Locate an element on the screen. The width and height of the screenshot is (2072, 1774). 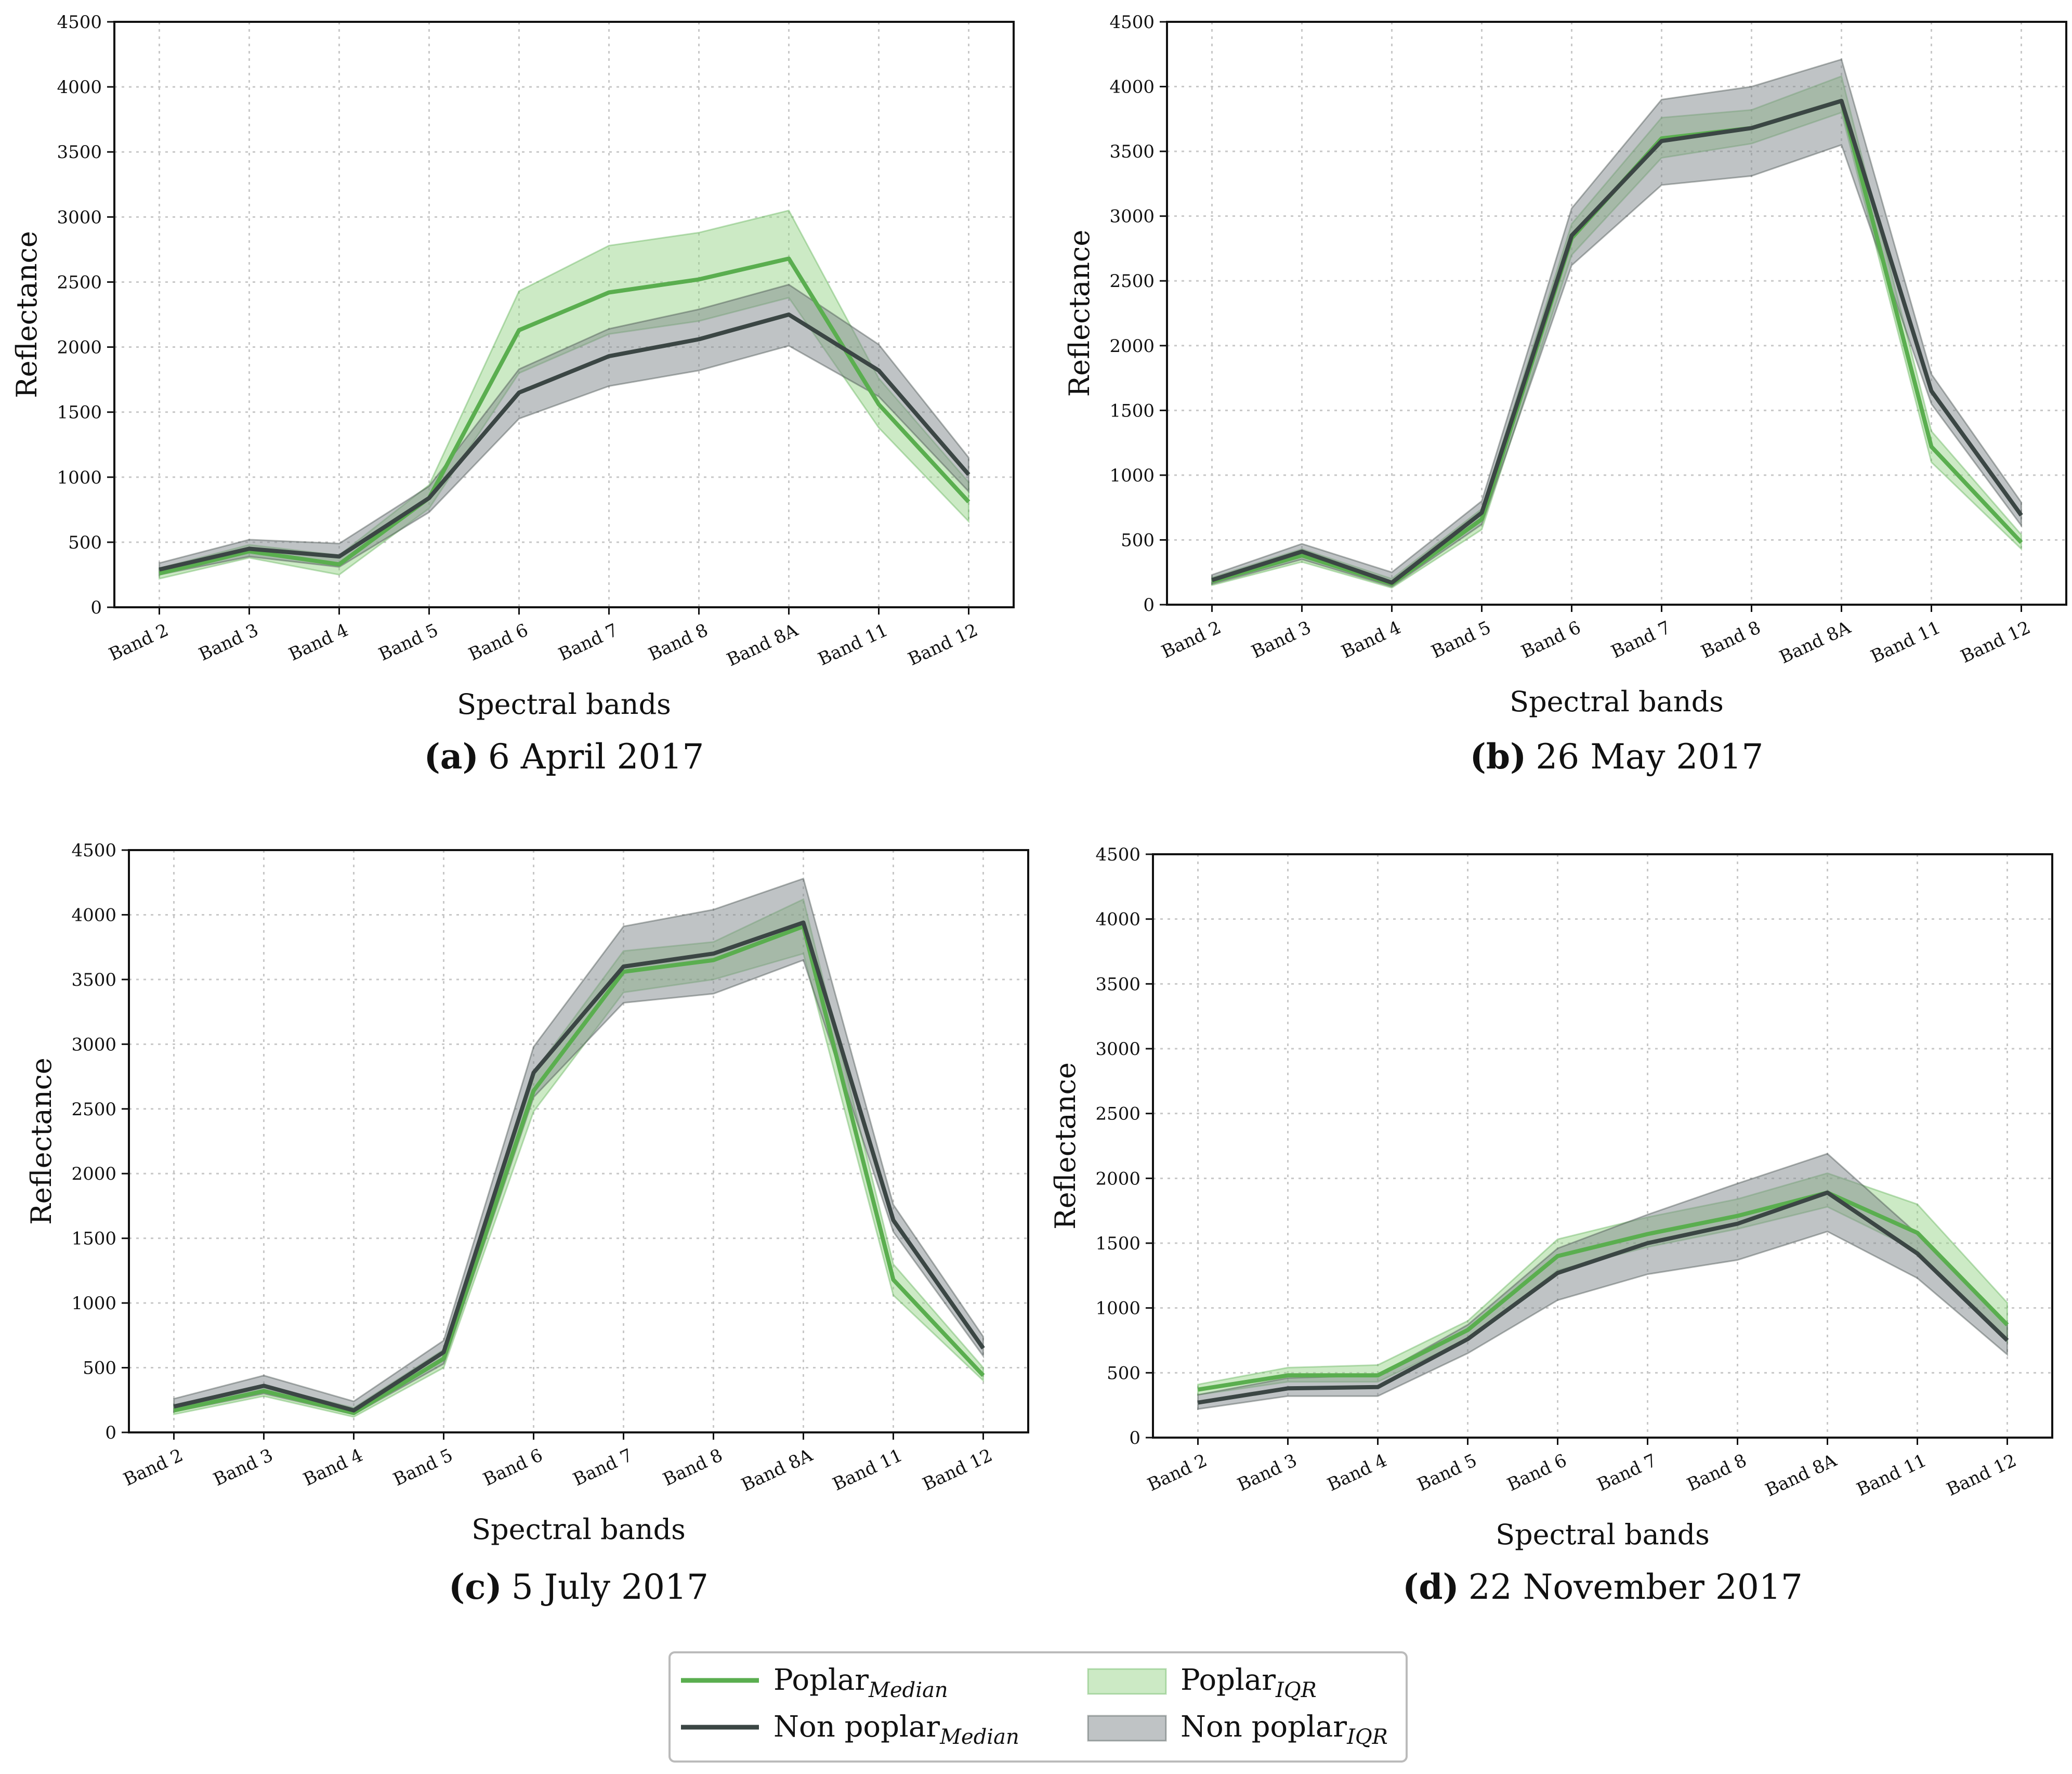
panel-caption: (d) 22 November 2017 is located at coordinates (1602, 1587).